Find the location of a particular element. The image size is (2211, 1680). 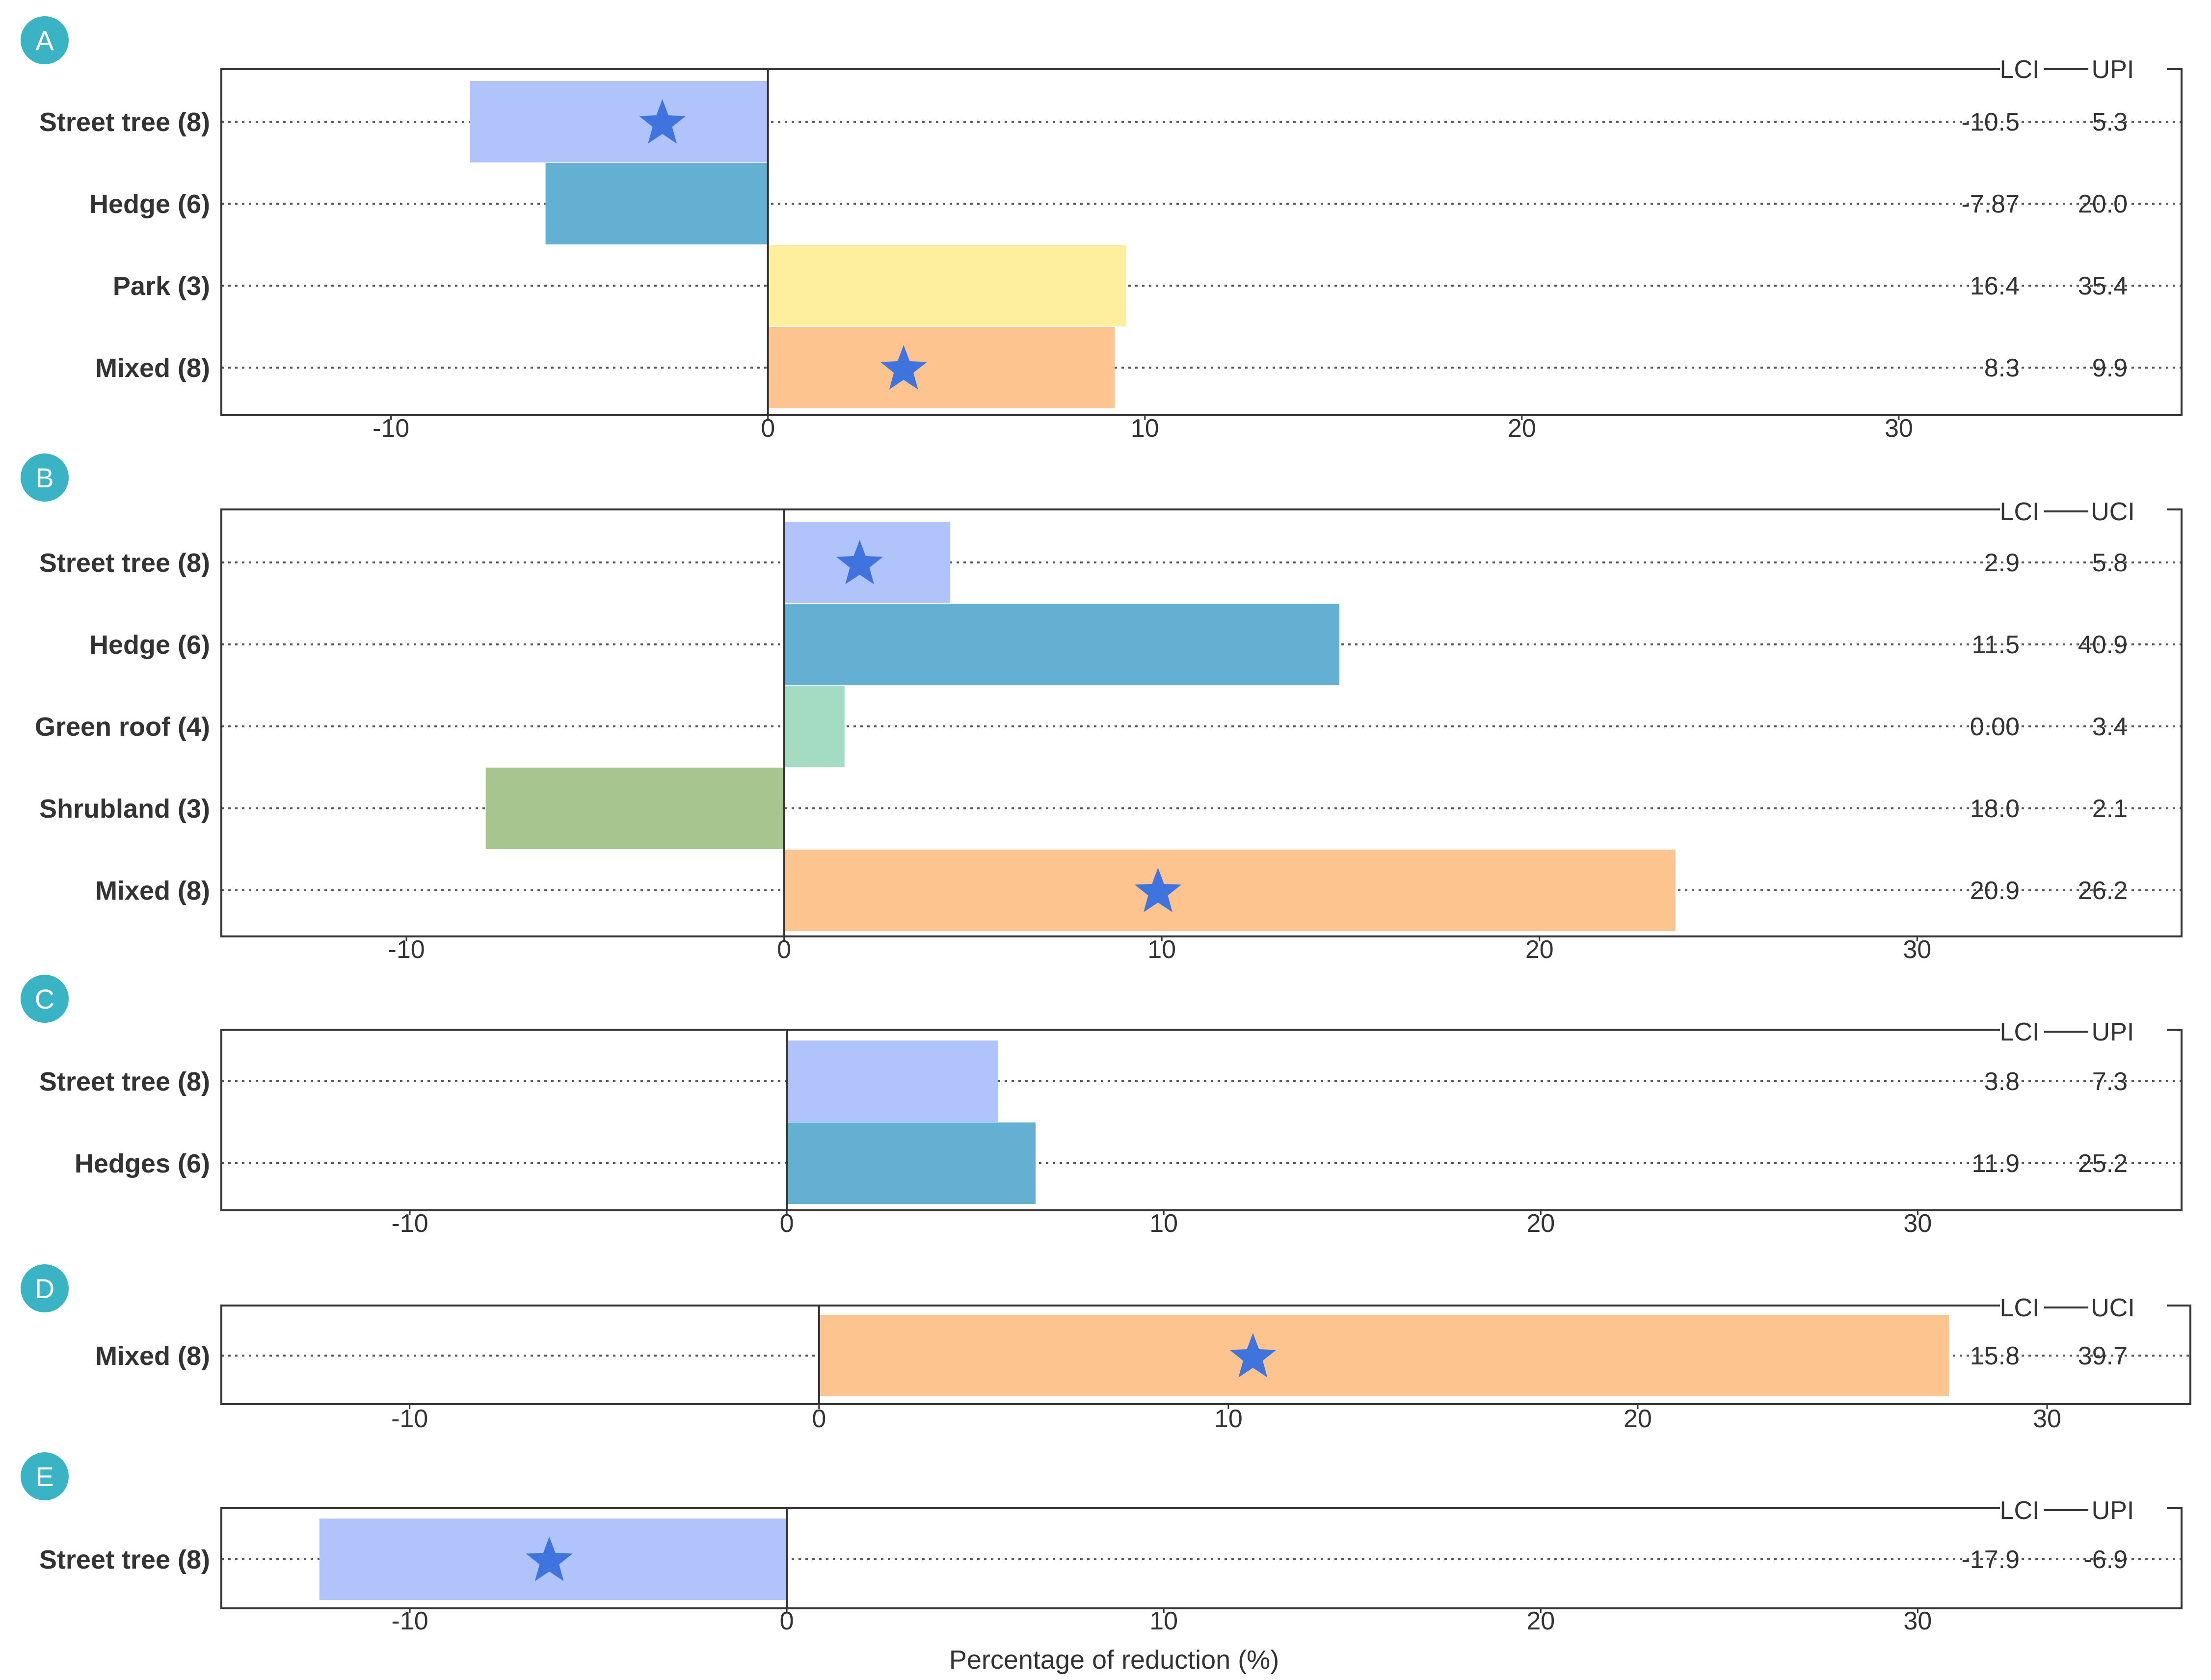

panel-badge-label: A is located at coordinates (44, 40).